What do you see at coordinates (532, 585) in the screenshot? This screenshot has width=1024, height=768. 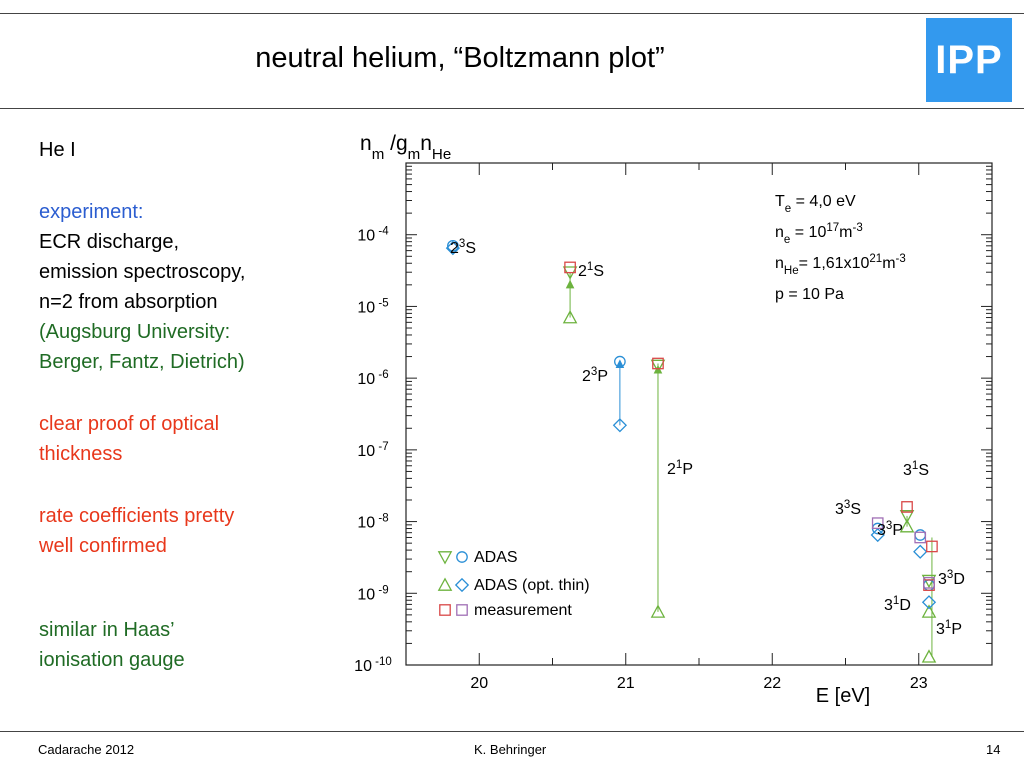 I see `legend-label: ADAS (opt. thin)` at bounding box center [532, 585].